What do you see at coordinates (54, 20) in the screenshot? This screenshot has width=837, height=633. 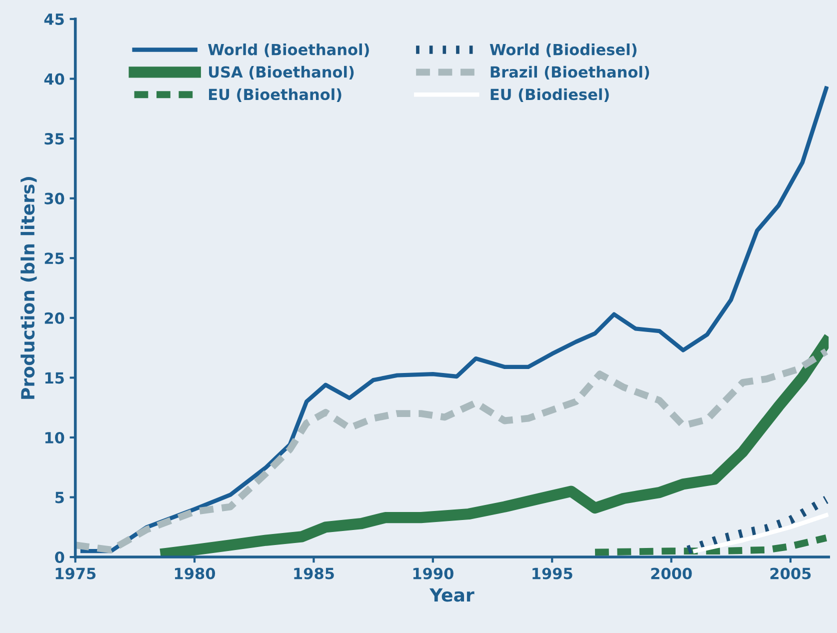 I see `y-tick-label: 45` at bounding box center [54, 20].